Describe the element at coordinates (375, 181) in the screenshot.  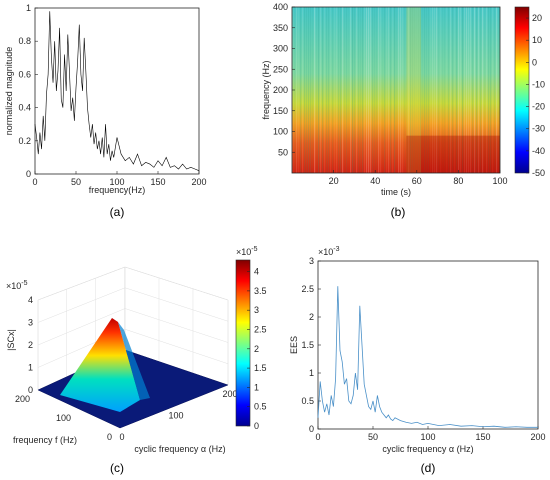
I see `panel-b-xtick-label: 40` at that location.